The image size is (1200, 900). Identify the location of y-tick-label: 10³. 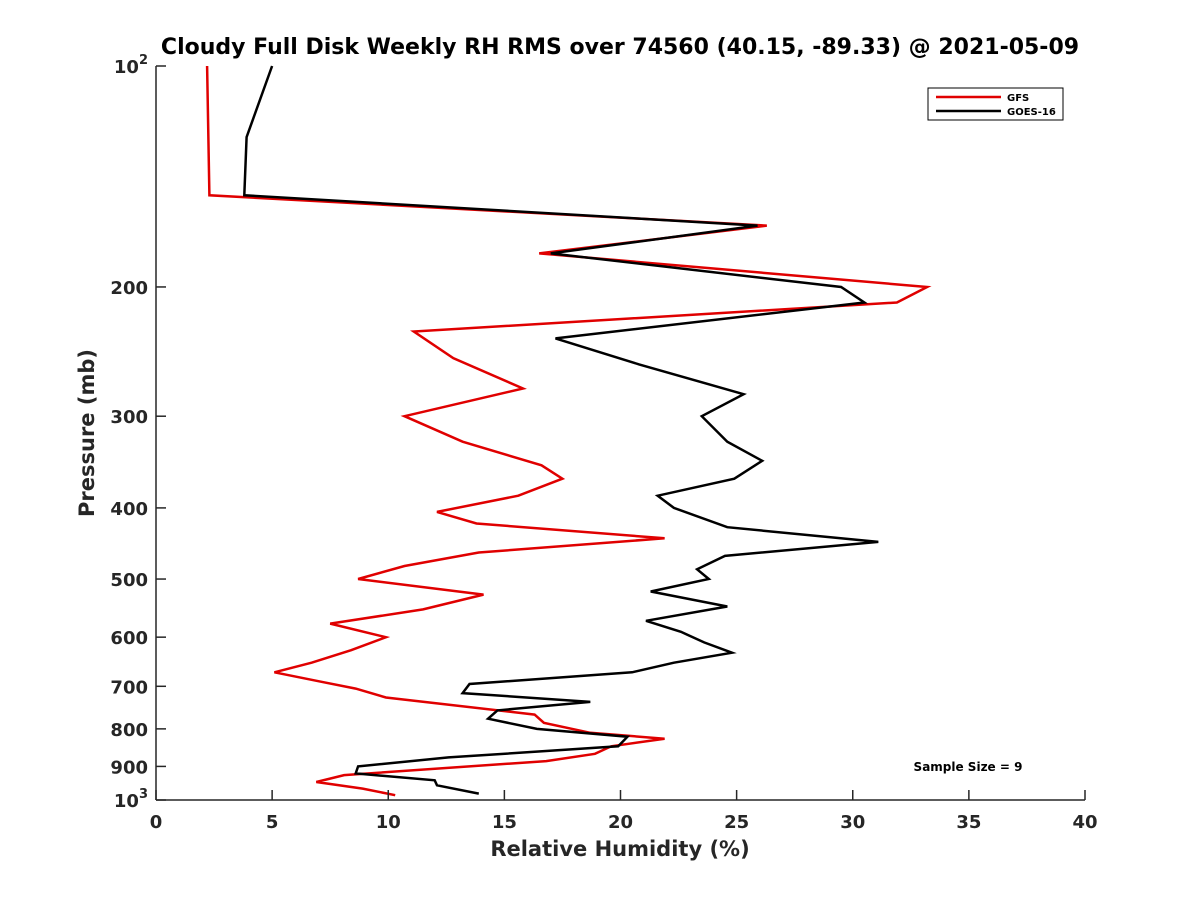
(131, 799).